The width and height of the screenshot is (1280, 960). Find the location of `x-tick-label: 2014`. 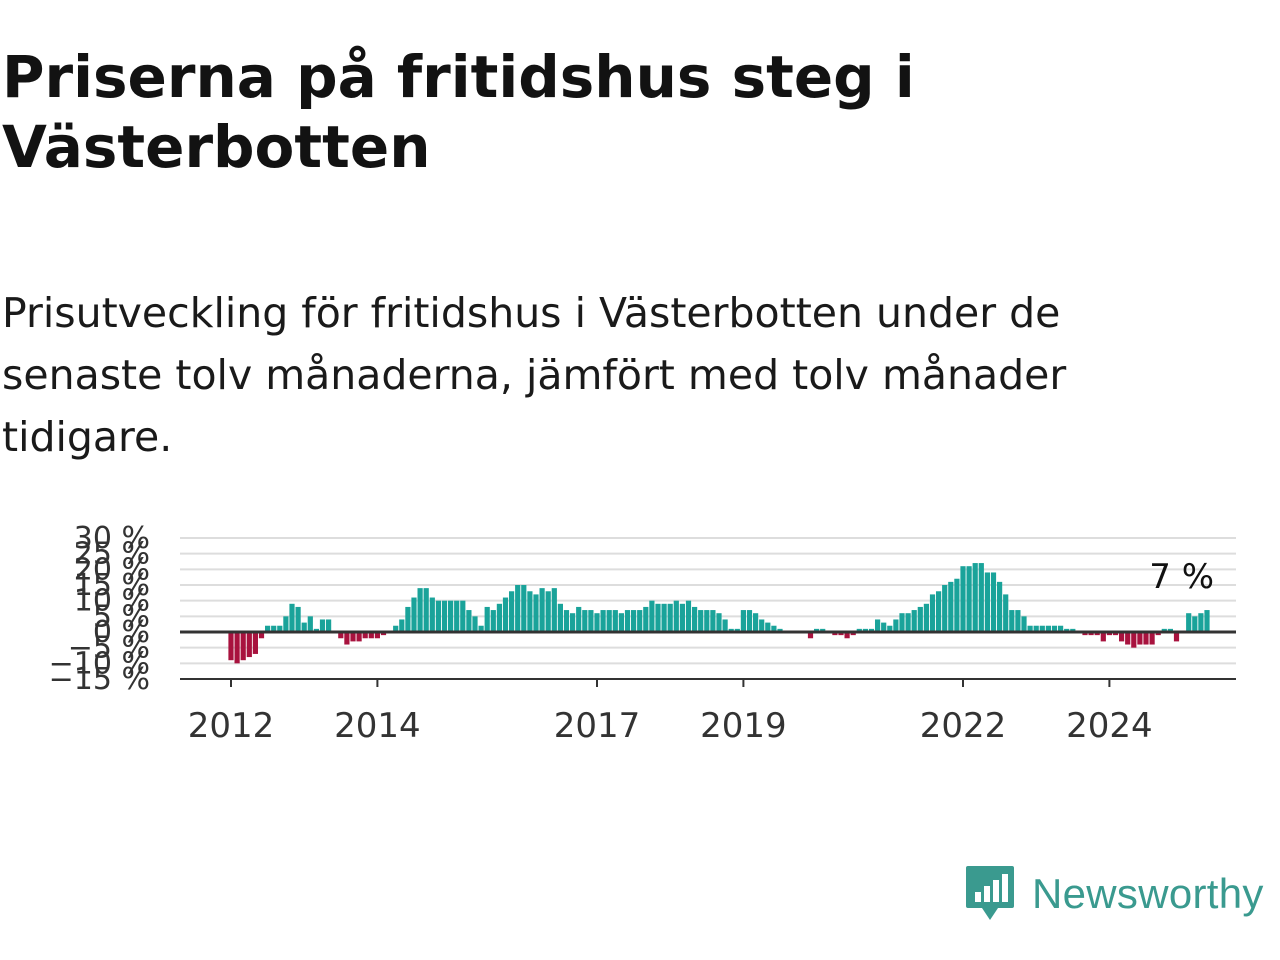

x-tick-label: 2014 is located at coordinates (377, 726).